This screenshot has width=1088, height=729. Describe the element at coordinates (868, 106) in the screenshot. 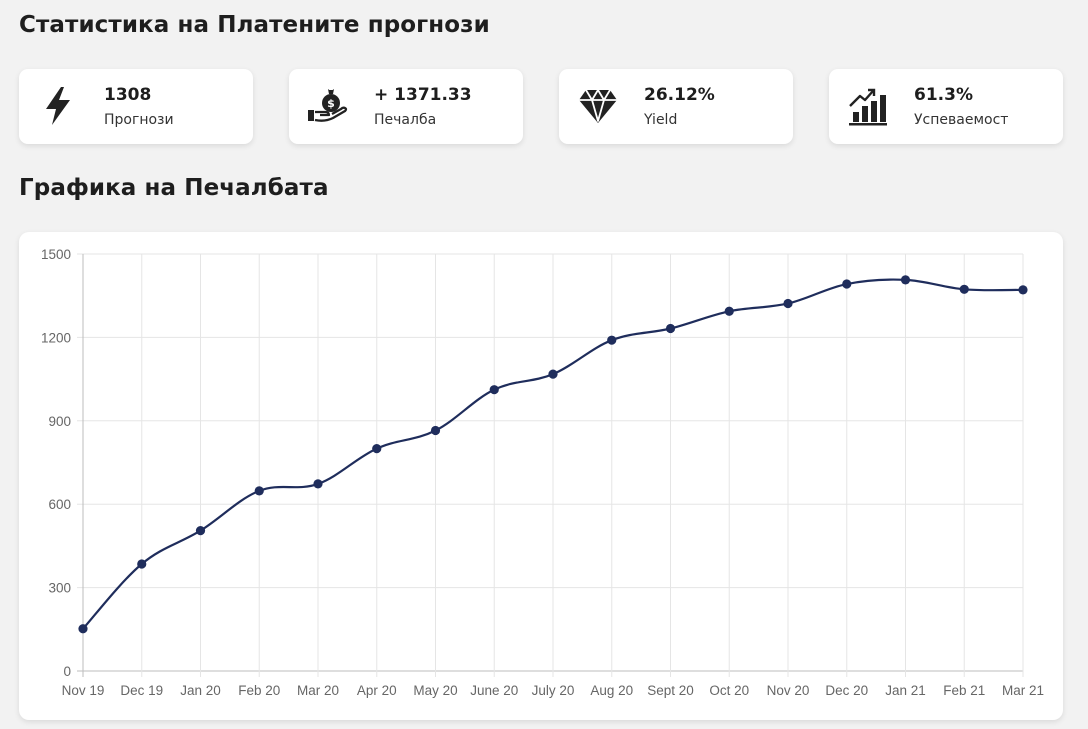

I see `growth-chart-icon` at that location.